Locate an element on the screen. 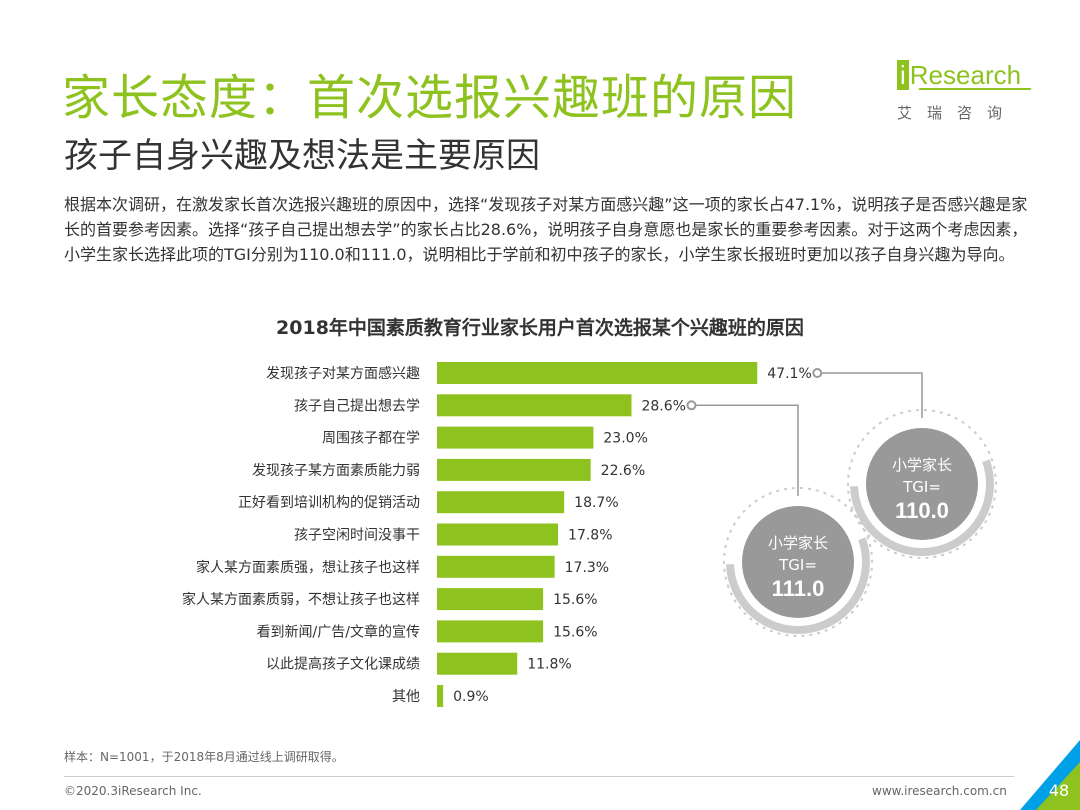  value-label: 23.0% is located at coordinates (625, 439).